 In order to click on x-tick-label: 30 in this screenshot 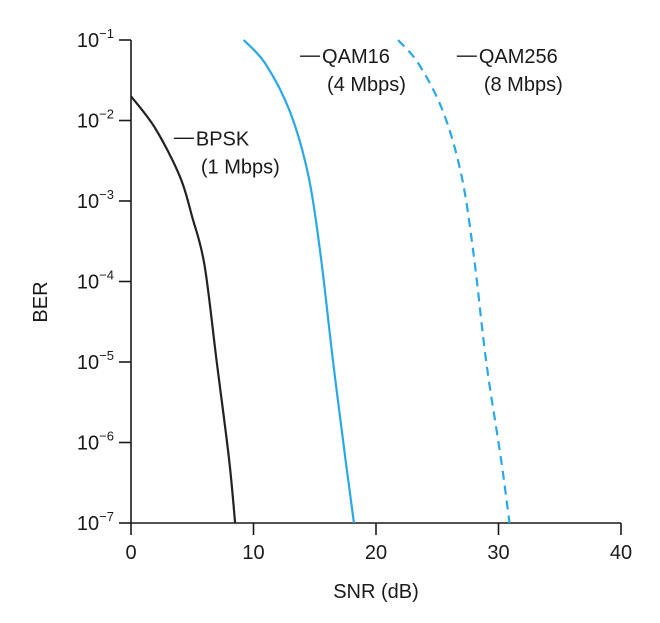, I will do `click(498, 553)`.